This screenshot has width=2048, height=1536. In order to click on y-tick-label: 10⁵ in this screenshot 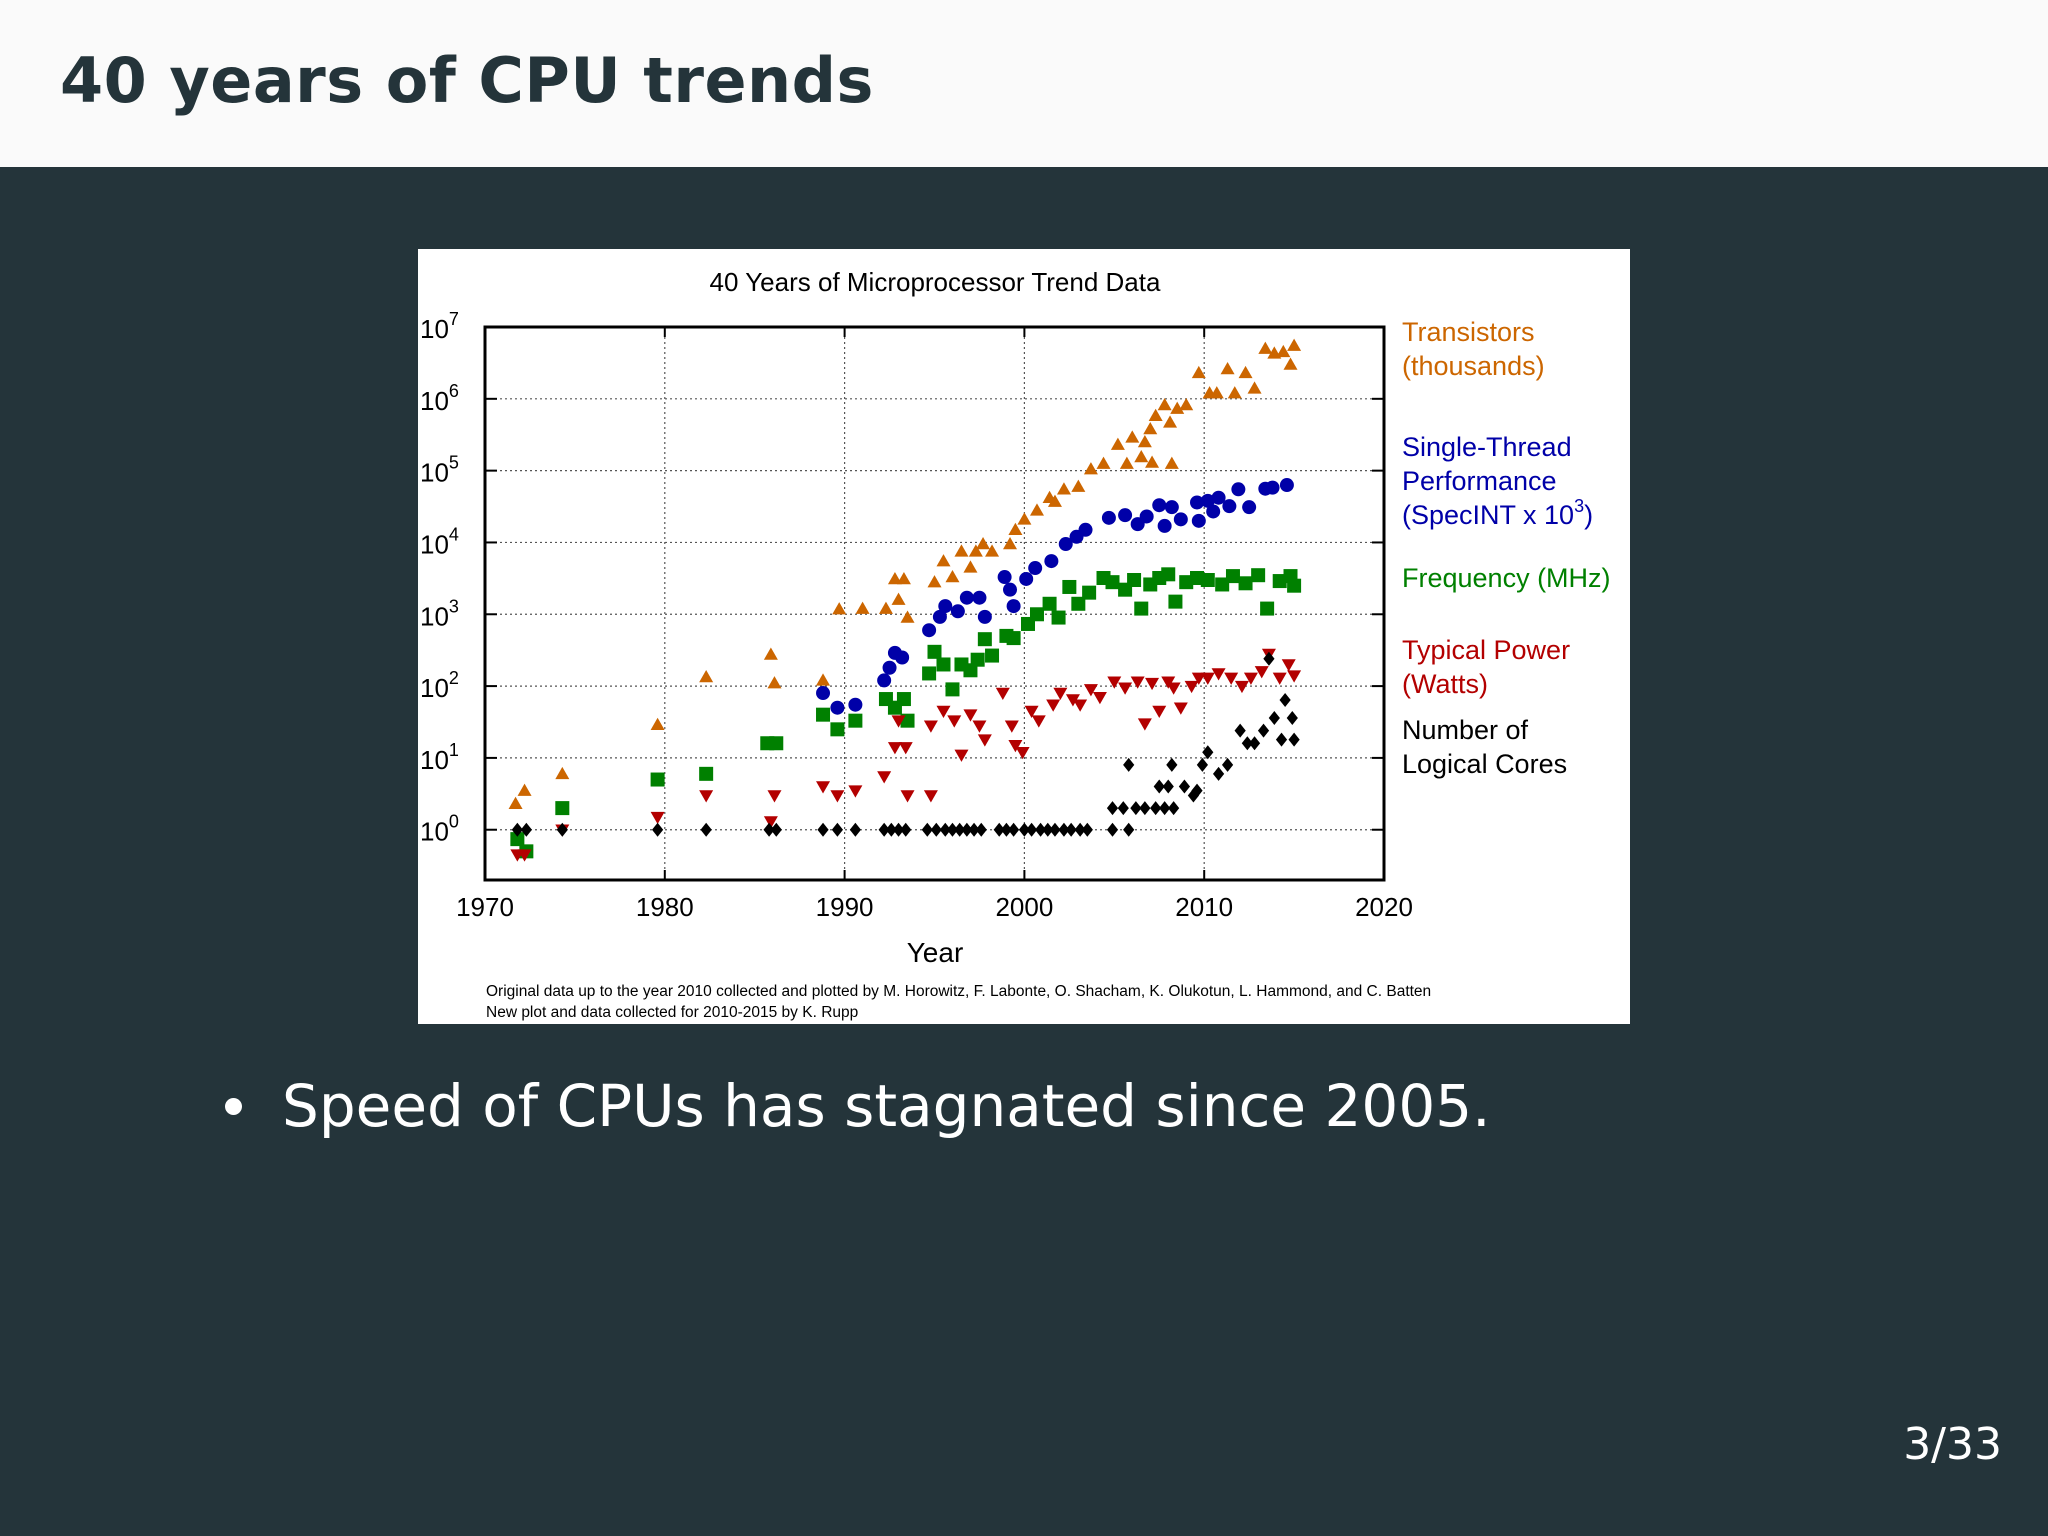, I will do `click(439, 470)`.